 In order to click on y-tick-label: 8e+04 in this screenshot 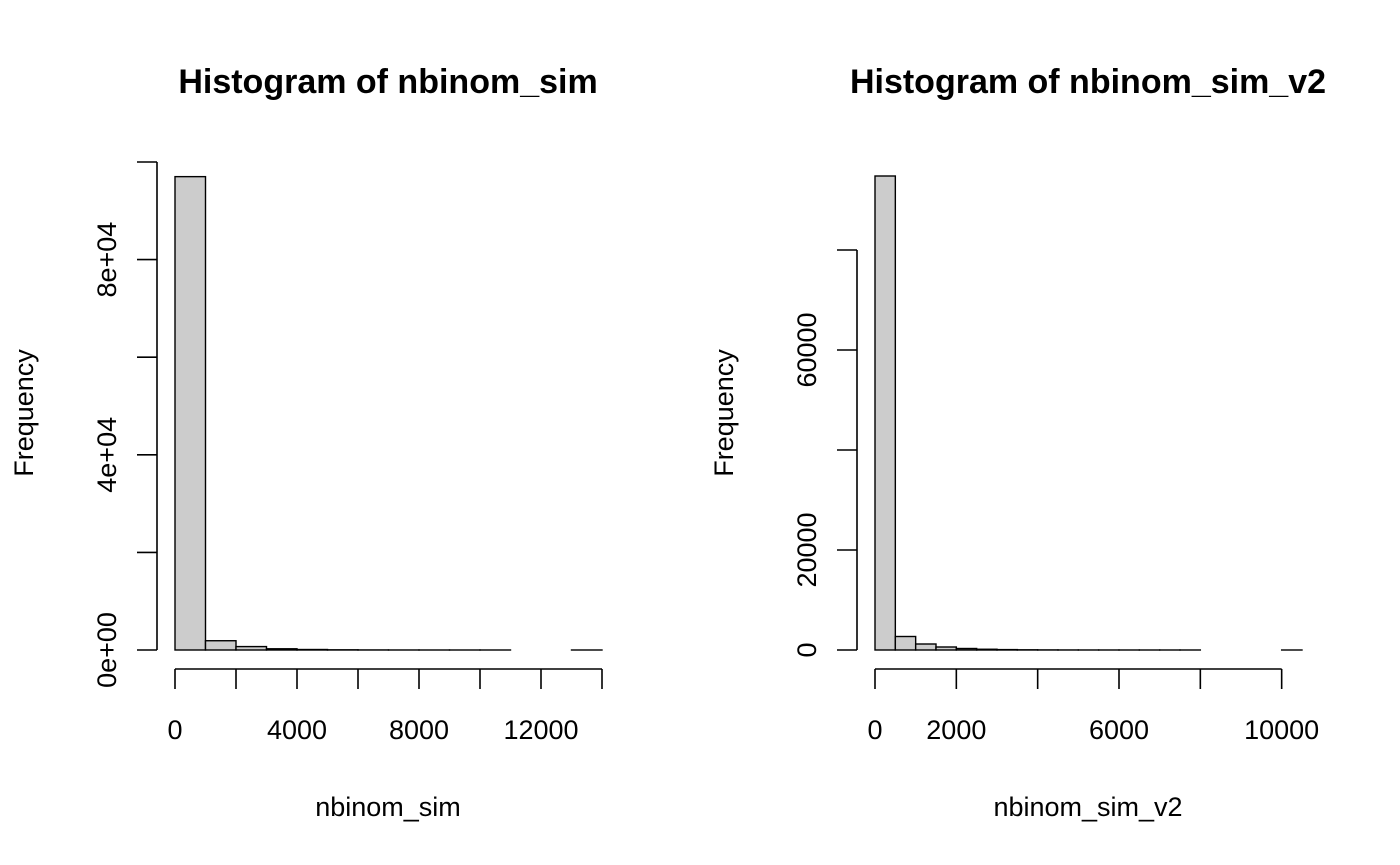, I will do `click(107, 260)`.